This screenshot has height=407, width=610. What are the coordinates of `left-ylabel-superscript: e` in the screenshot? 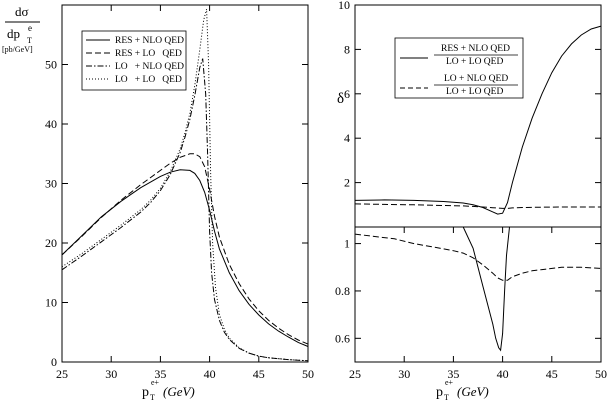 It's located at (30, 28).